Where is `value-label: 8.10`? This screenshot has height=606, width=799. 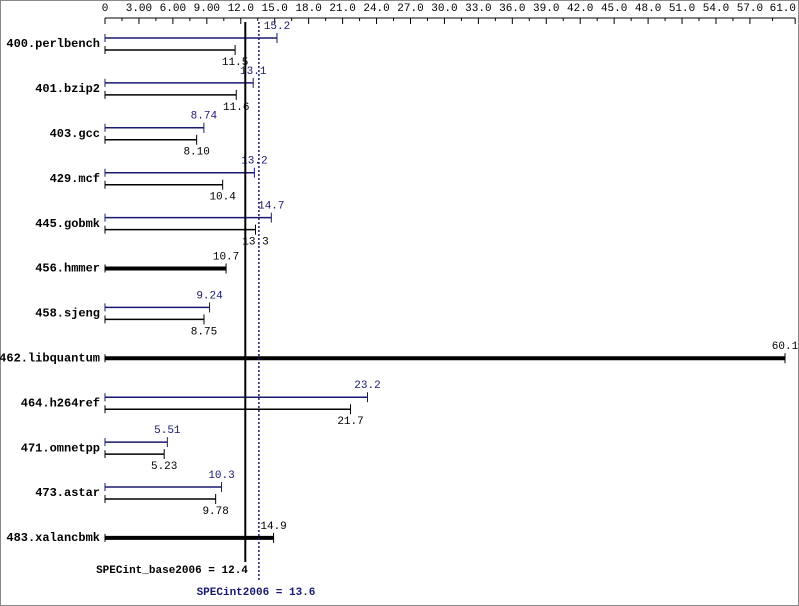
value-label: 8.10 is located at coordinates (196, 153).